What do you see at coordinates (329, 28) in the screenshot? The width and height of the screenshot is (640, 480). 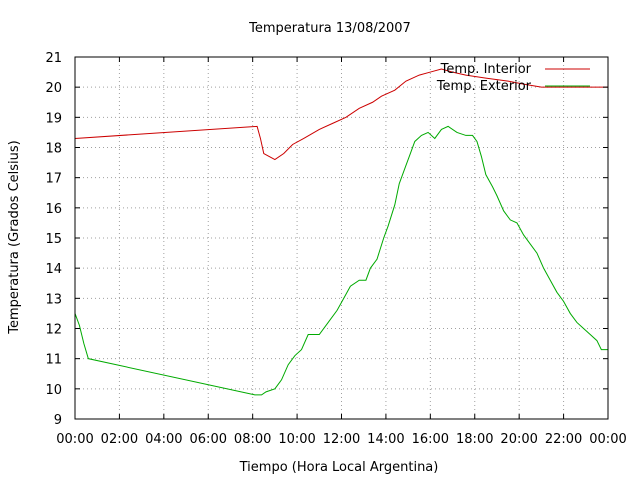 I see `chart-title: Temperatura 13/08/2007` at bounding box center [329, 28].